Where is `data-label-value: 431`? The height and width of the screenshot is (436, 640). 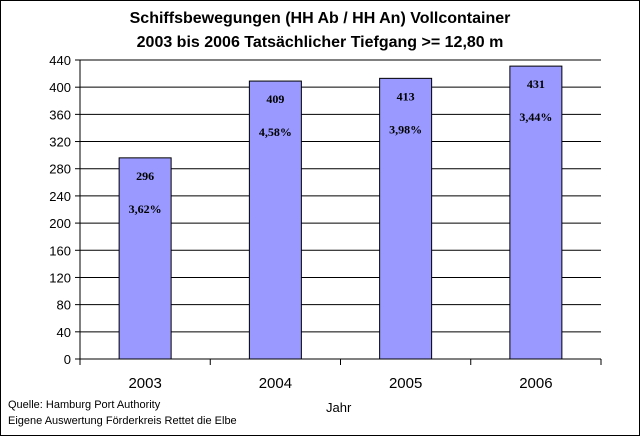
data-label-value: 431 is located at coordinates (536, 84).